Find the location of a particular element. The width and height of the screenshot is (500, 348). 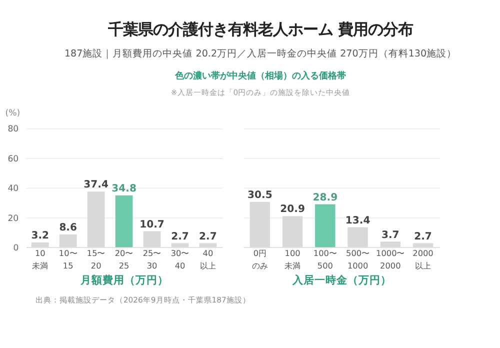

data-label: 13.4 is located at coordinates (357, 220).